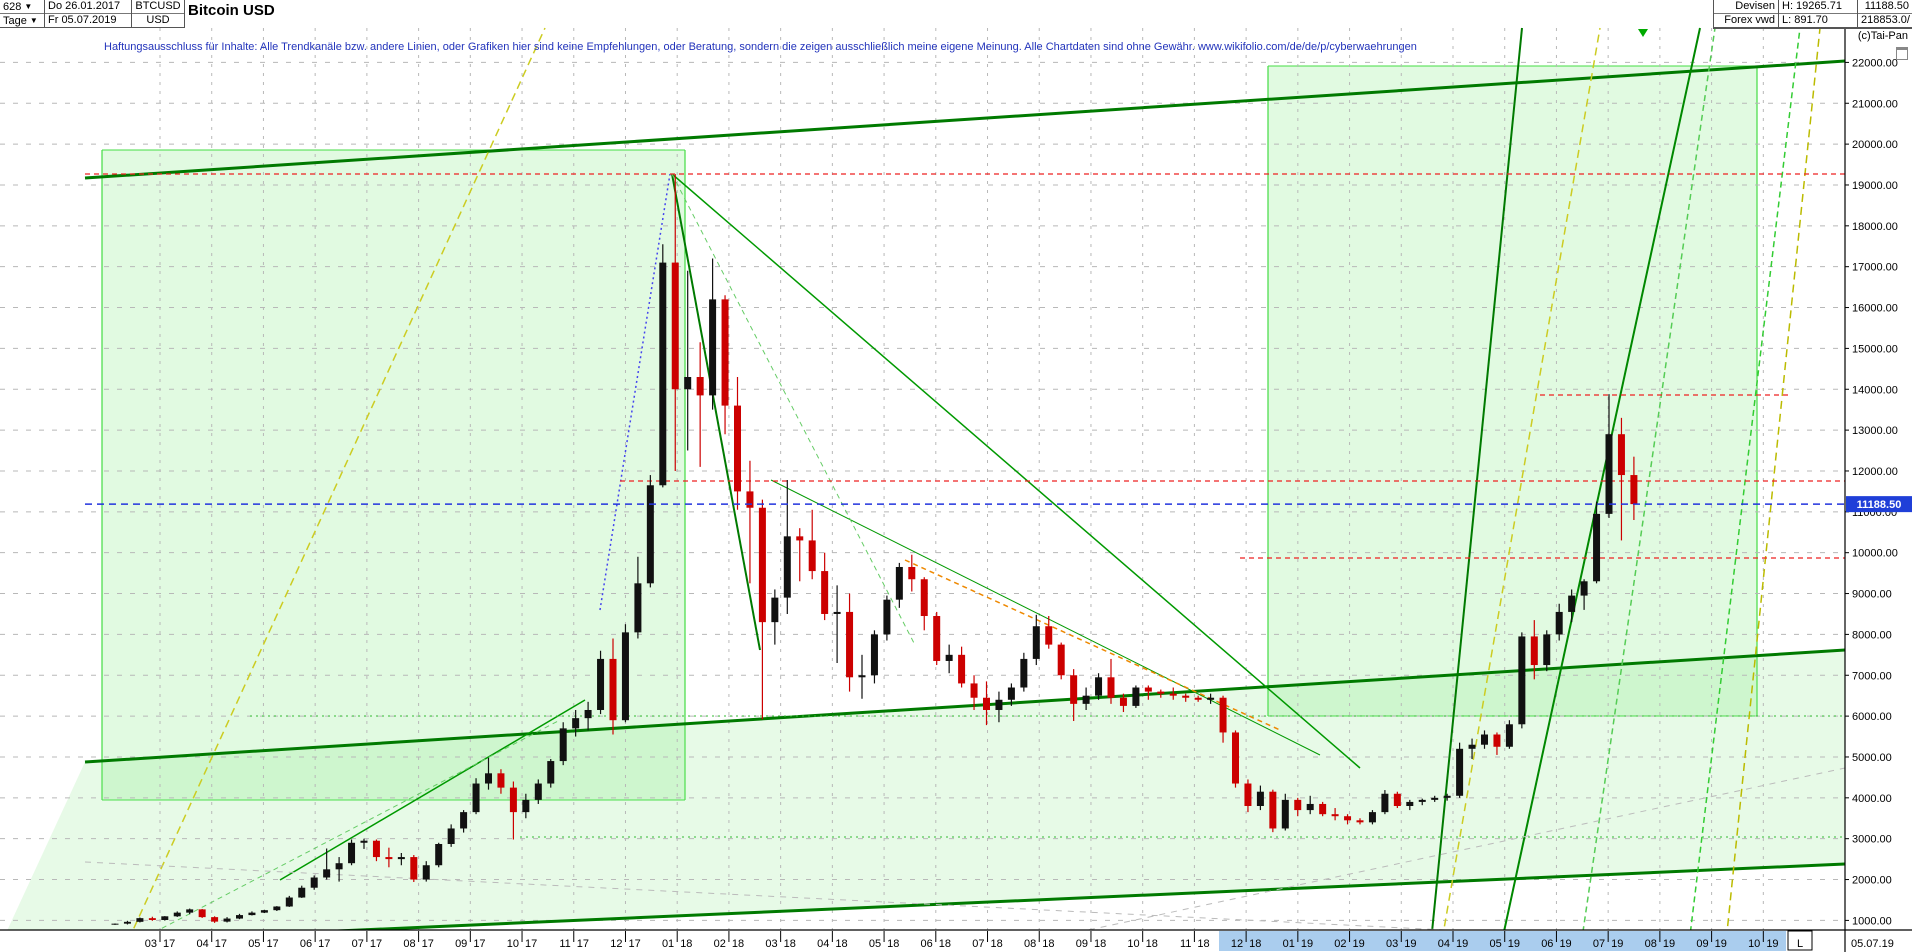 The width and height of the screenshot is (1912, 952). I want to click on x-axis-label: 06, so click(306, 944).